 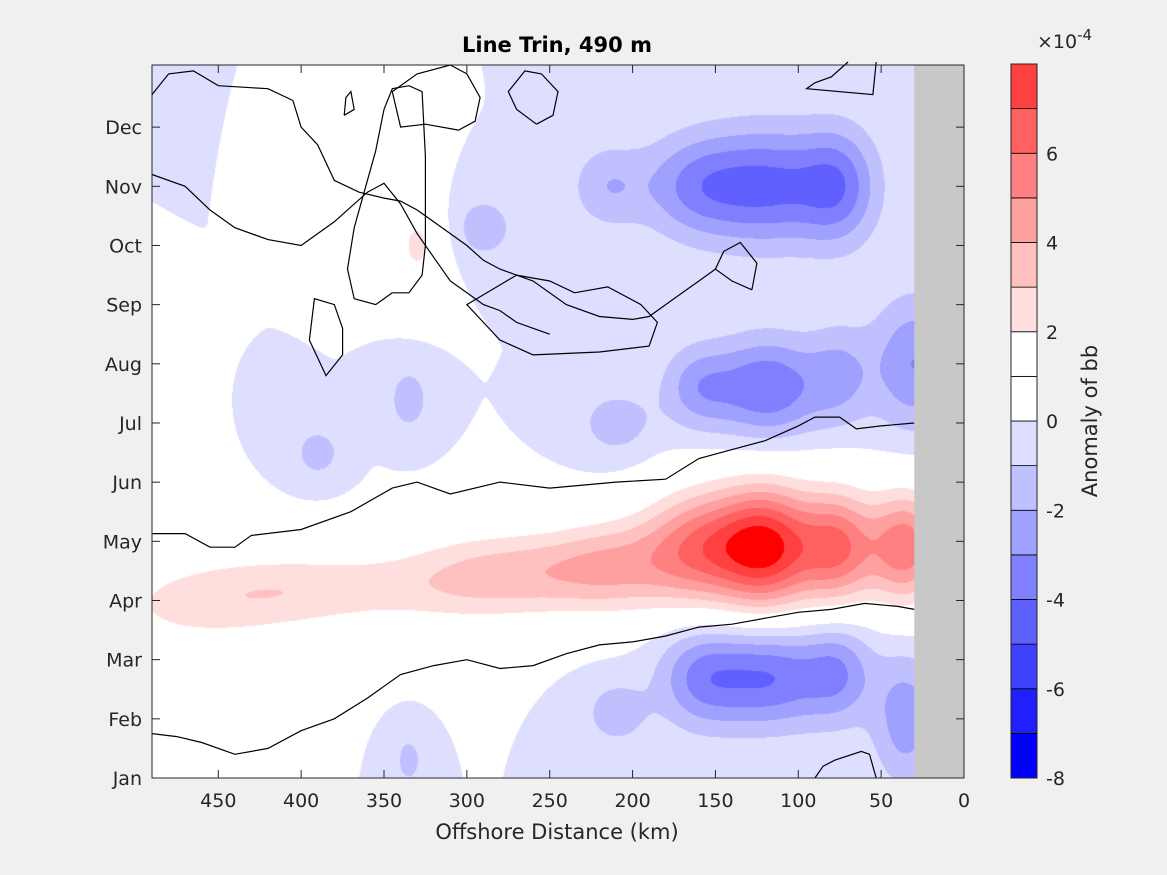 I want to click on x-tick-label: 0, so click(x=964, y=801).